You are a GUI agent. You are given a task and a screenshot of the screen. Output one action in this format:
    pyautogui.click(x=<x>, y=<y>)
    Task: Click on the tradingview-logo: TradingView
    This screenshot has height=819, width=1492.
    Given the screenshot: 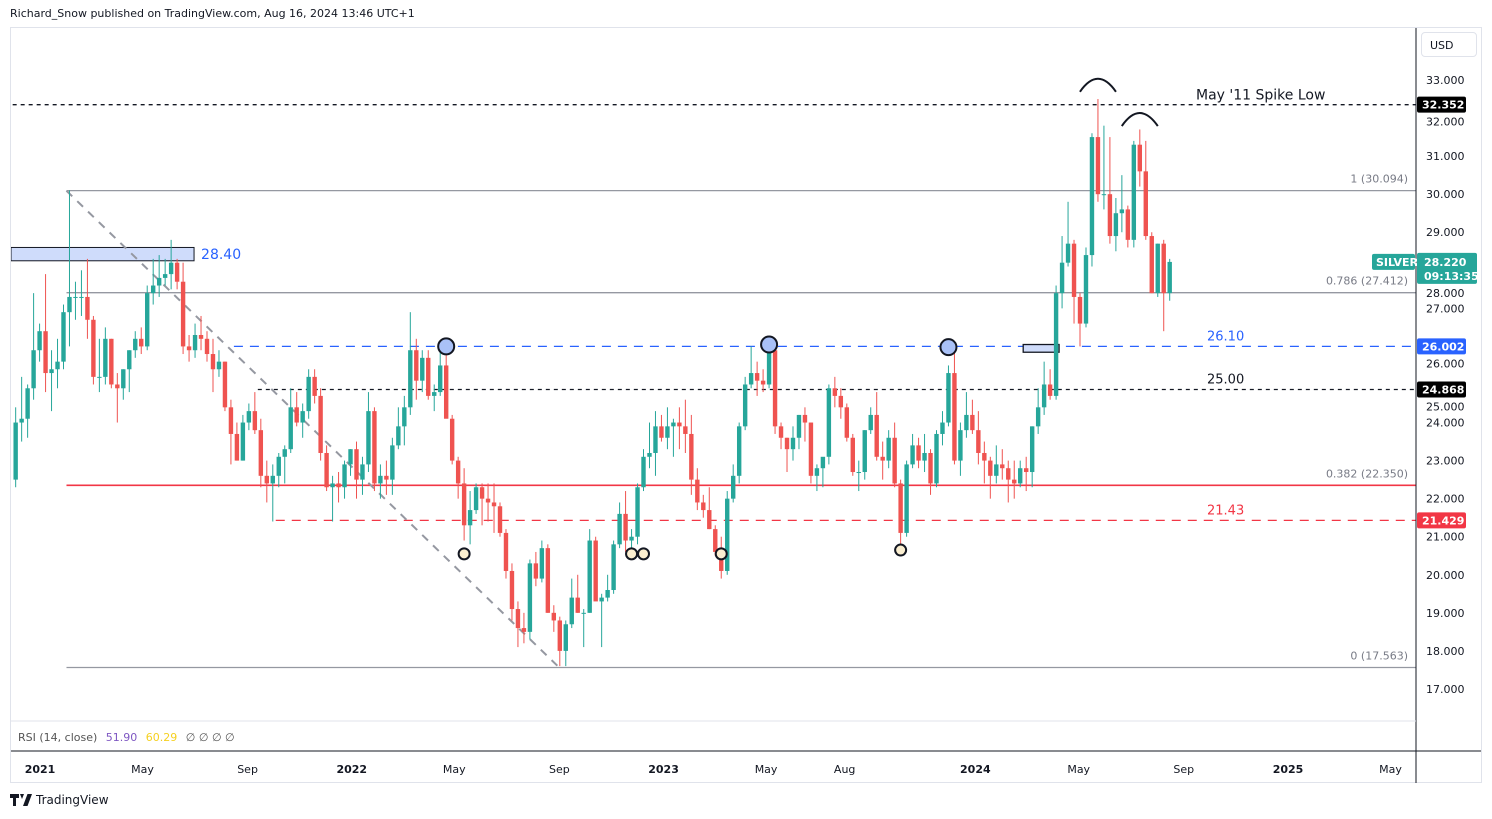 What is the action you would take?
    pyautogui.click(x=59, y=800)
    